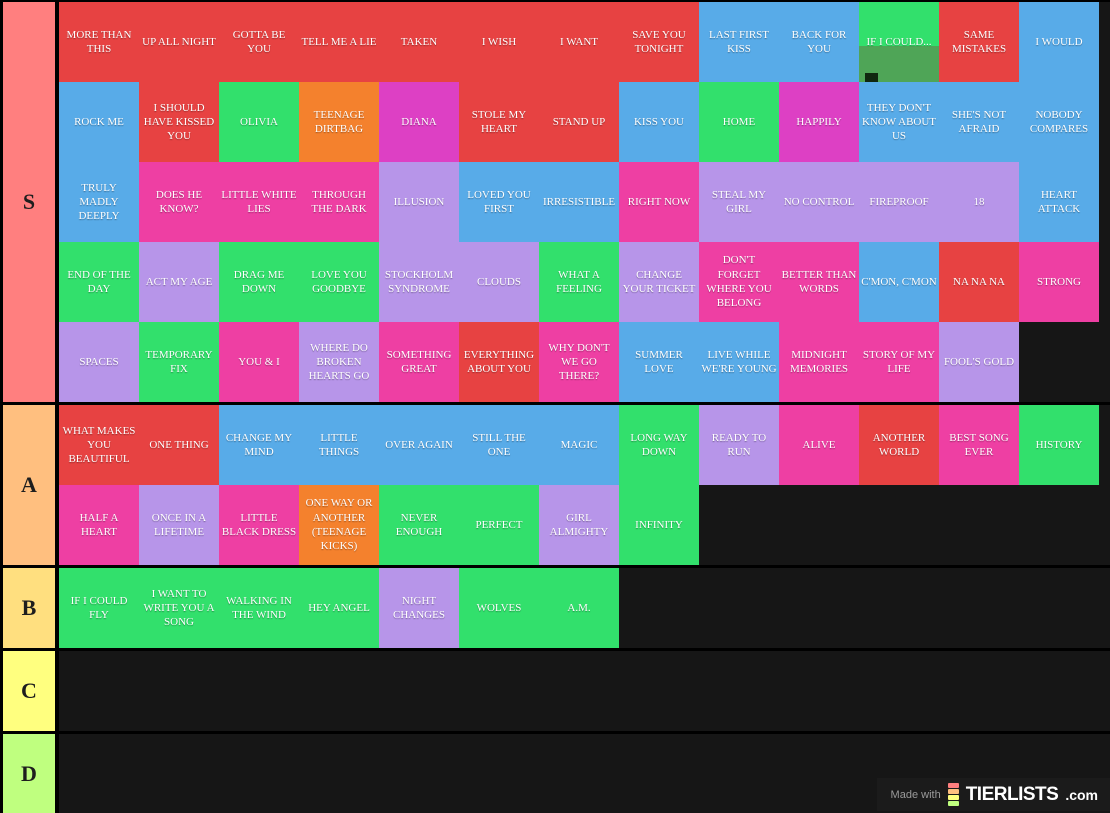  Describe the element at coordinates (899, 282) in the screenshot. I see `song-tile: C'MON, C'MON` at that location.